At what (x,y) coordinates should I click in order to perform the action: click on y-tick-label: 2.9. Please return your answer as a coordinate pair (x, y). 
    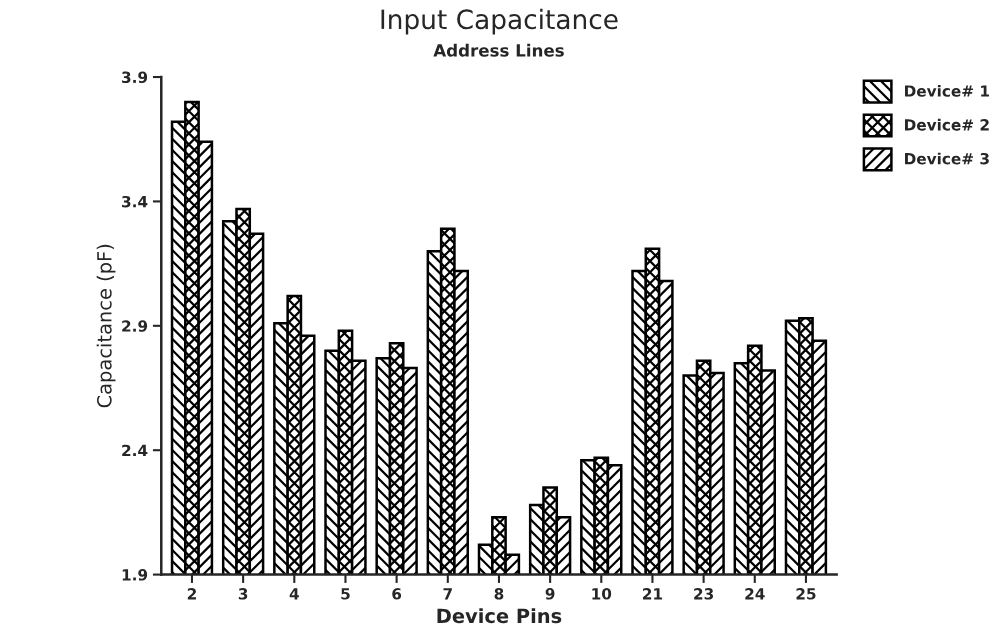
    Looking at the image, I should click on (135, 326).